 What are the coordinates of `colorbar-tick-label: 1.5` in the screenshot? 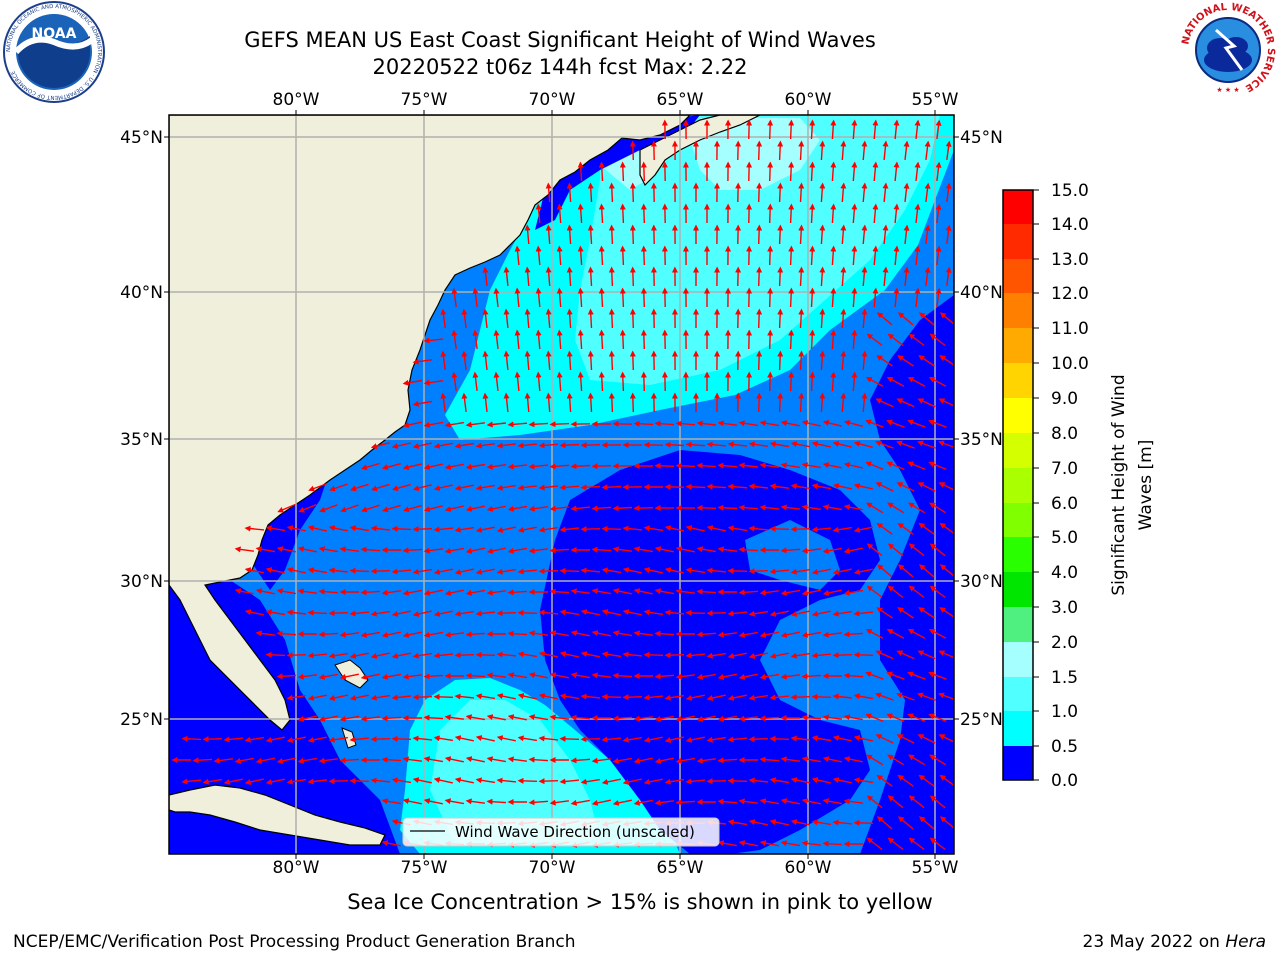 It's located at (1064, 678).